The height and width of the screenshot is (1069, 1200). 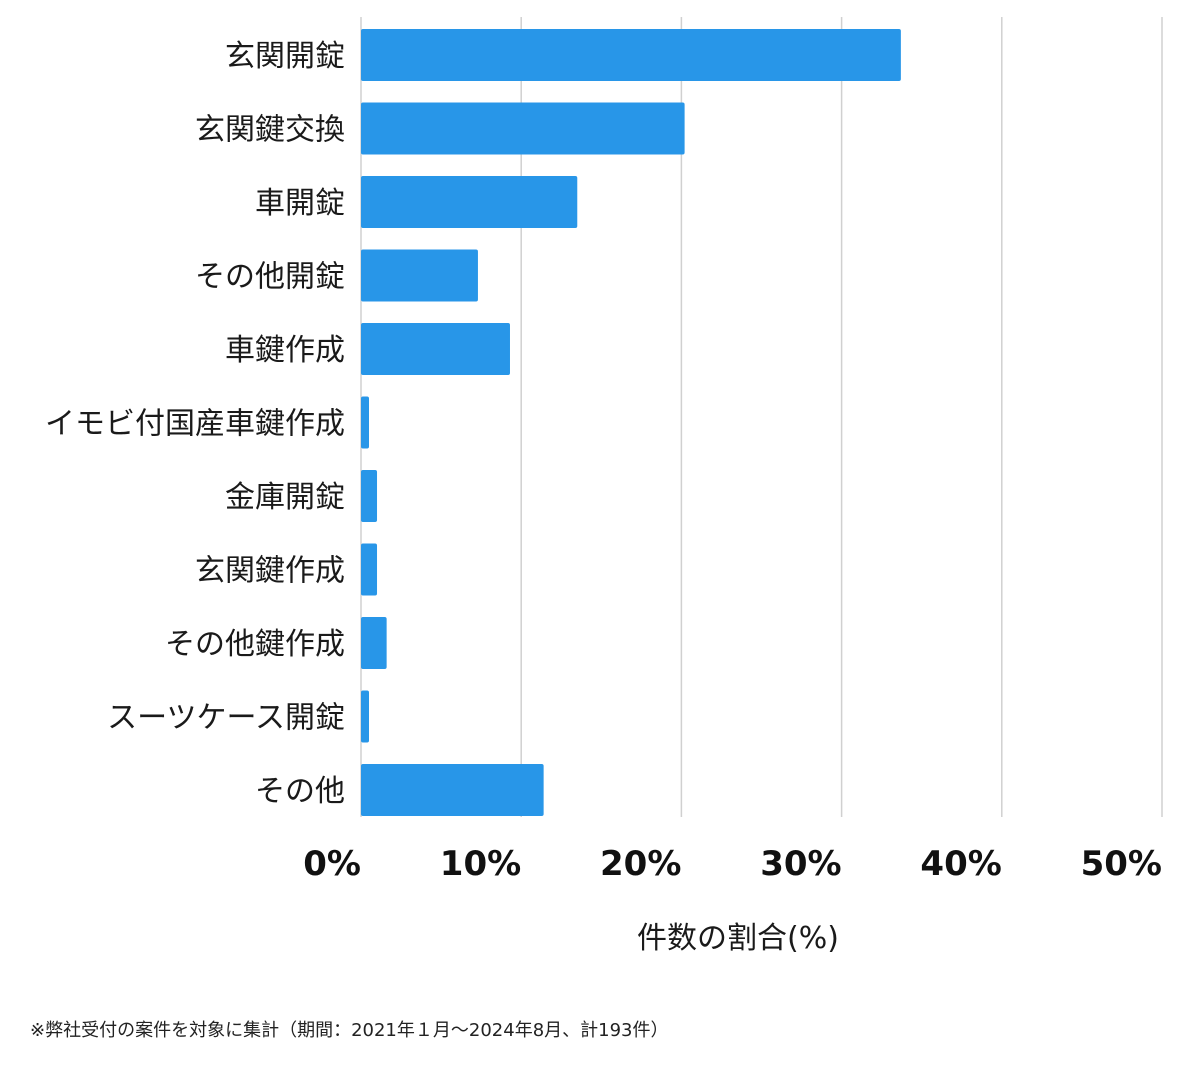 What do you see at coordinates (285, 56) in the screenshot?
I see `category-label-0: 玄関開錠` at bounding box center [285, 56].